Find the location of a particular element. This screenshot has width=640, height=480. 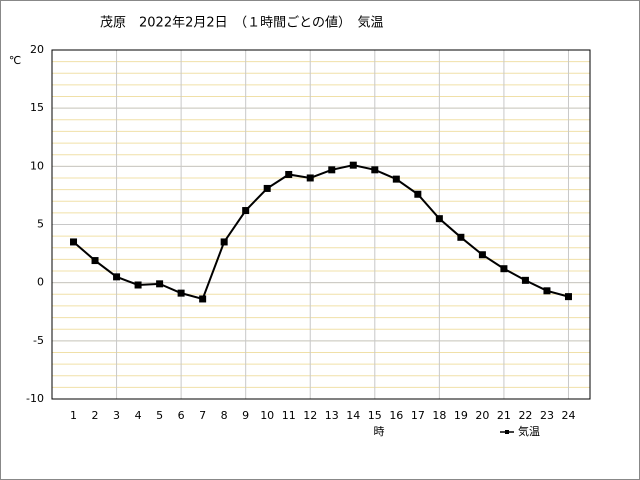

x-tick-label: 15 is located at coordinates (375, 415).